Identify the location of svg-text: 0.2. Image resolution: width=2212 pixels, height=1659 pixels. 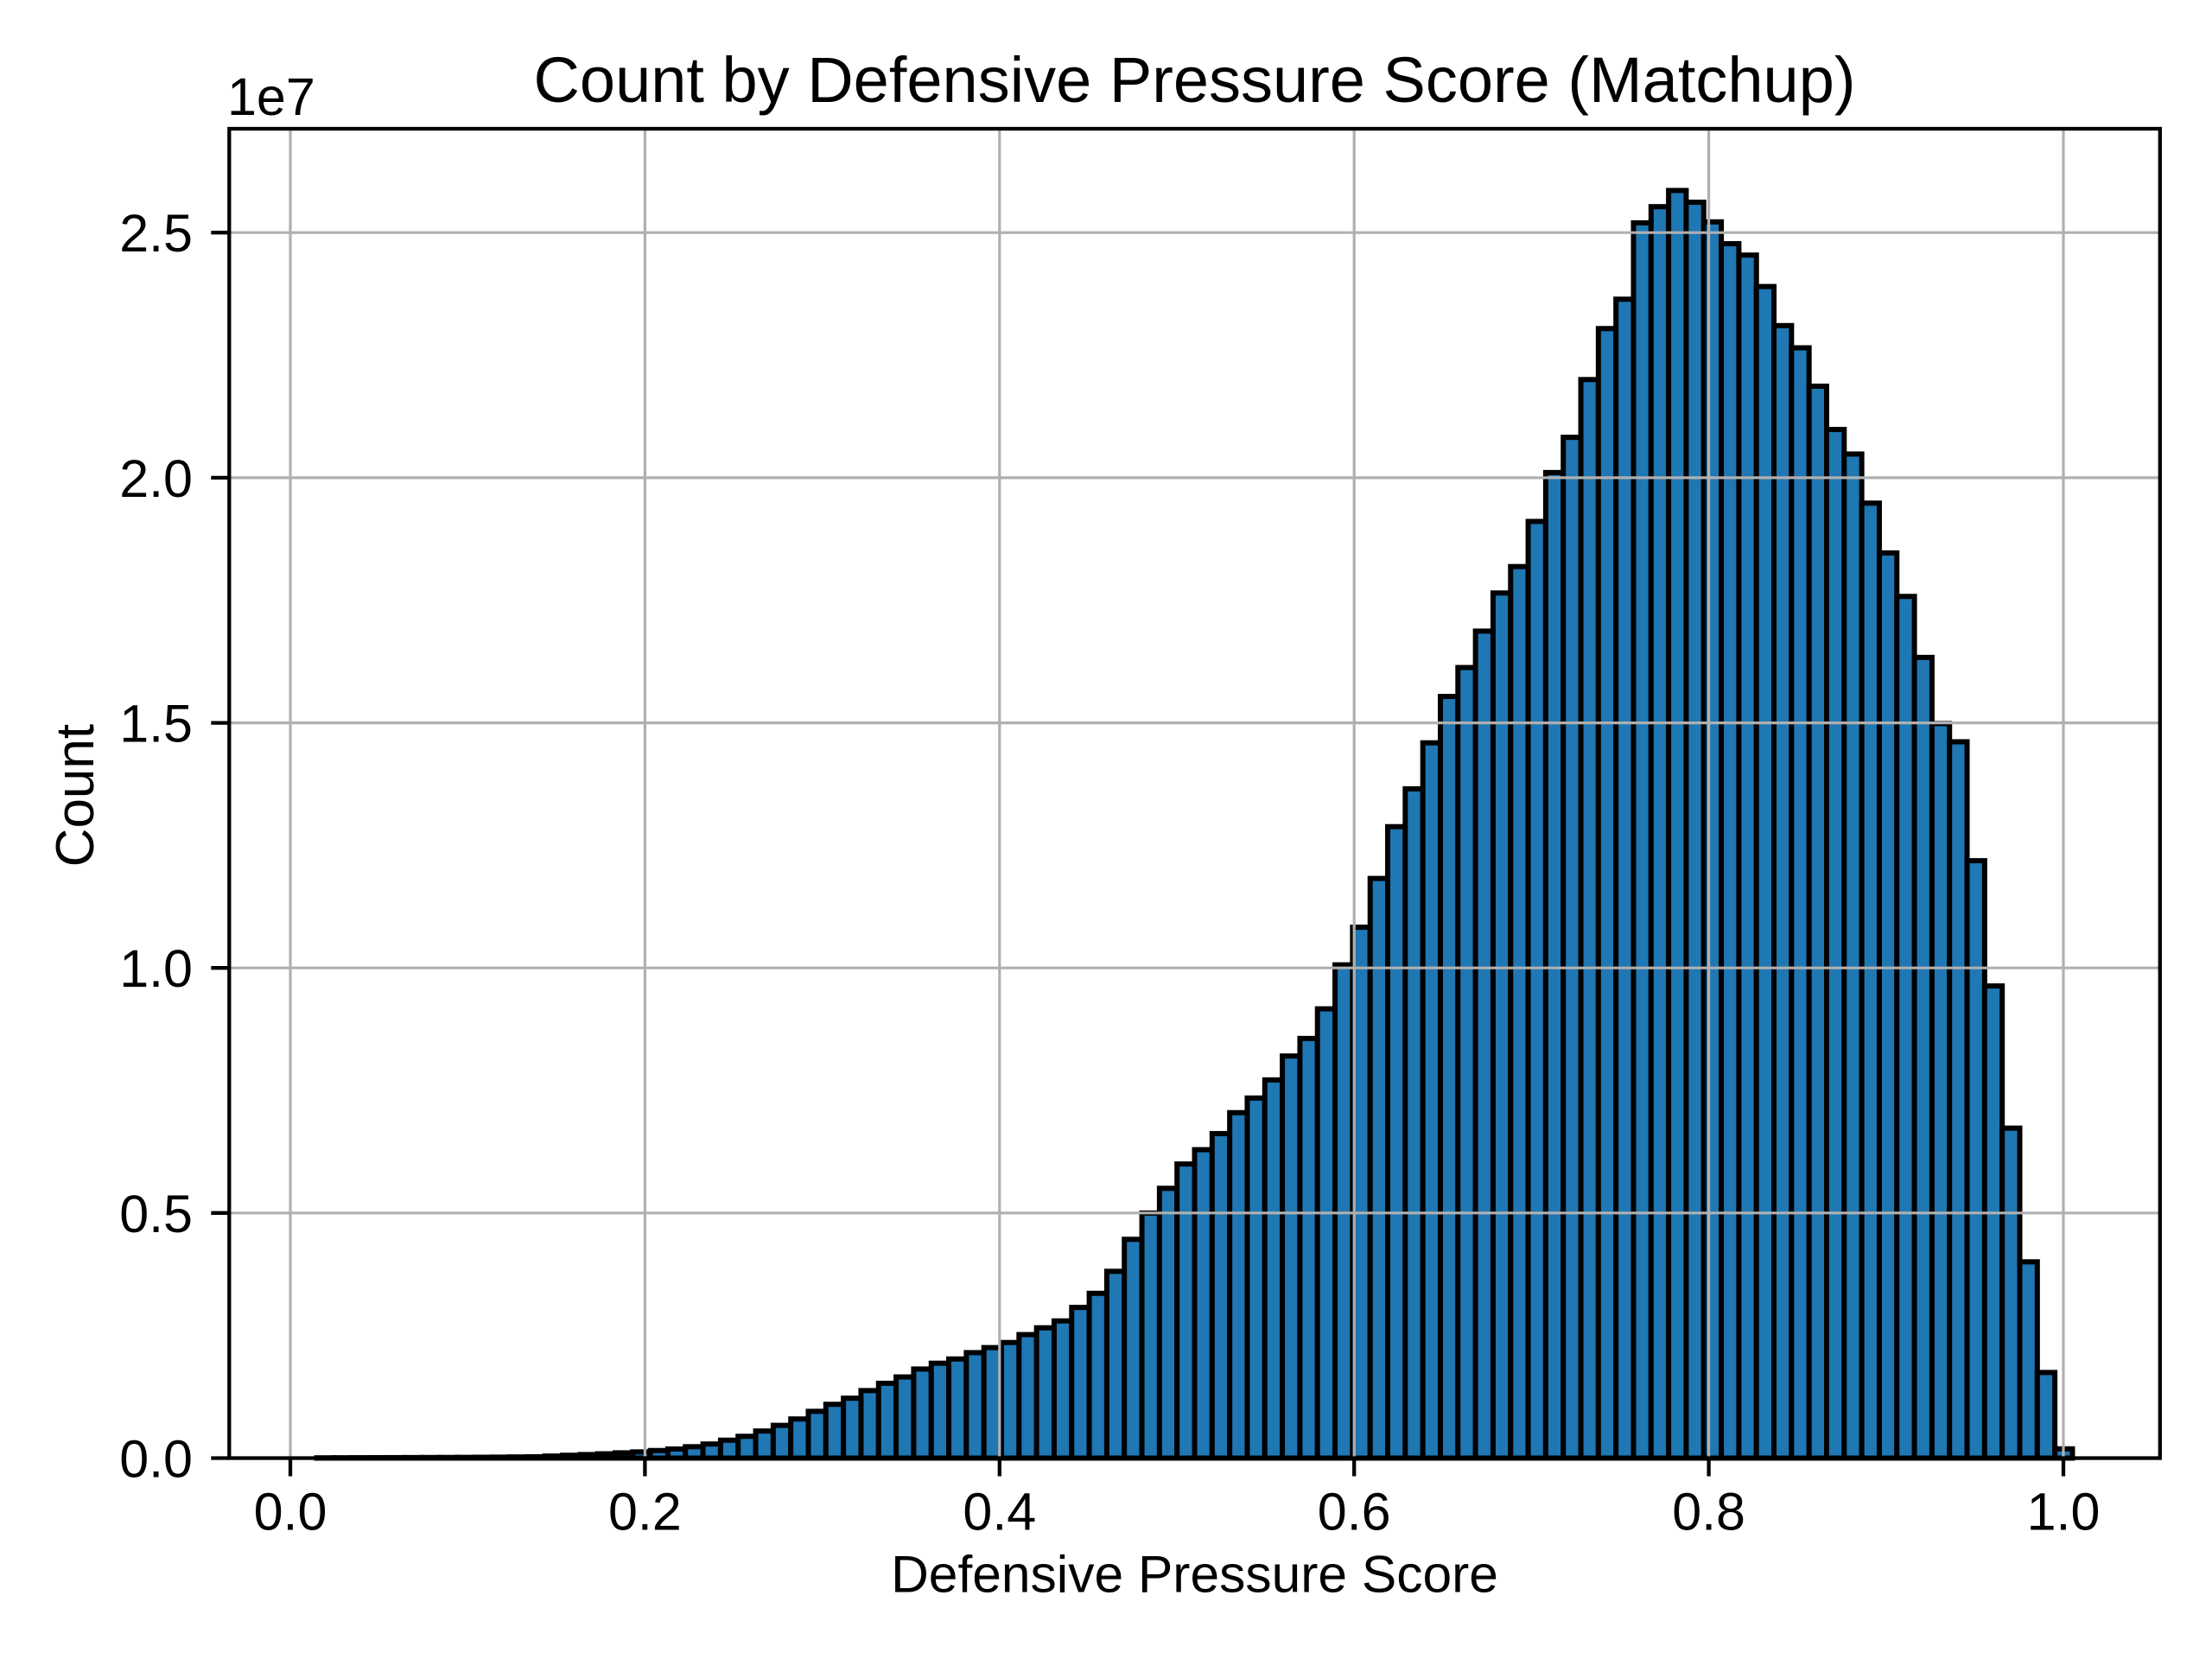
(645, 1511).